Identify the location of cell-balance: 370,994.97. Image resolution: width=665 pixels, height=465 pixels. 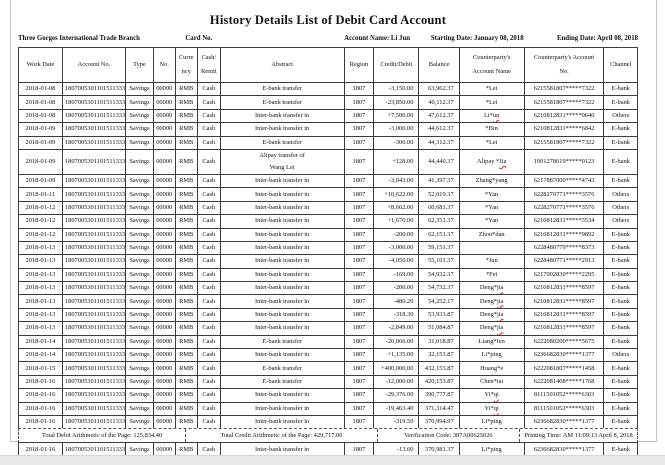
(439, 422).